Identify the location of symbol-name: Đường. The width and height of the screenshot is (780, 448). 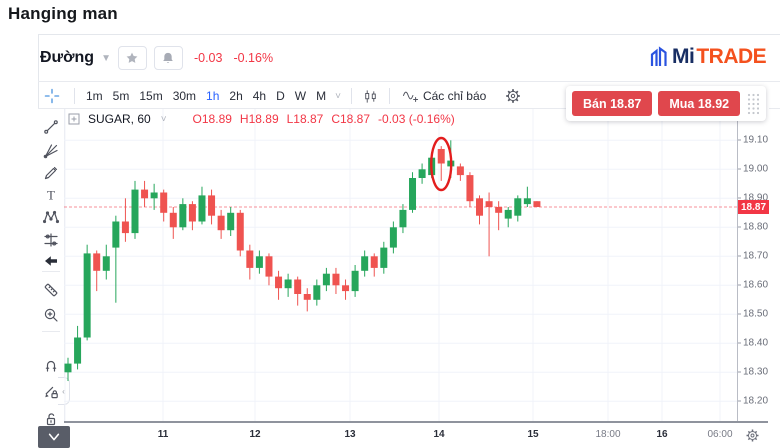
(67, 57).